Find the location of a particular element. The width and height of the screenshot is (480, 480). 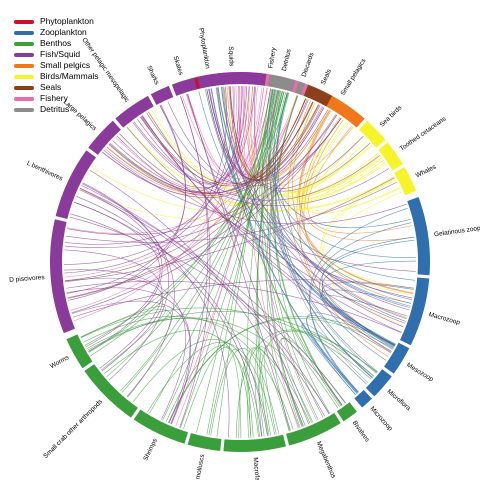

sector-arc-l-benthivores is located at coordinates (75, 184).